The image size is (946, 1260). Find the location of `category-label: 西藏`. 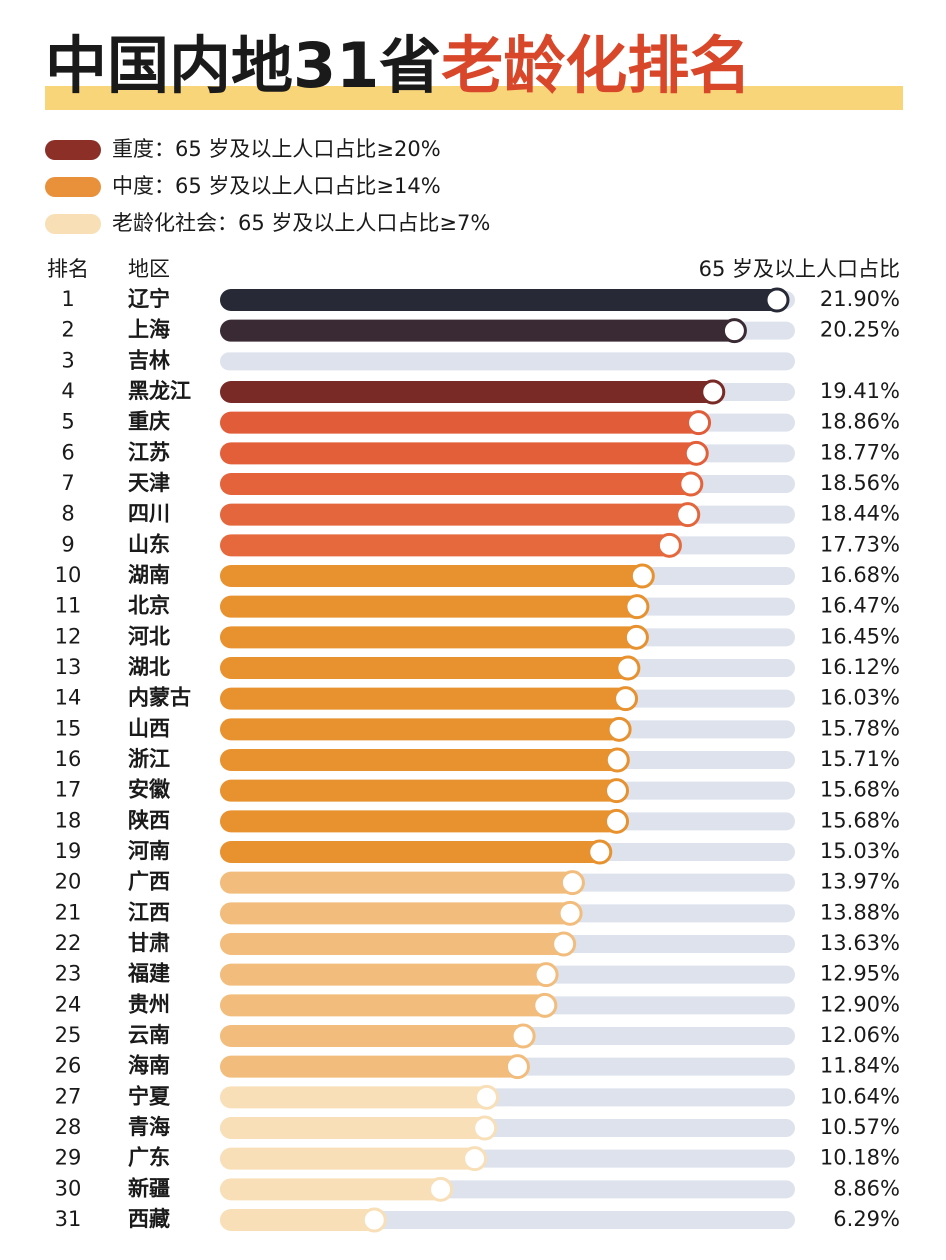

category-label: 西藏 is located at coordinates (149, 1219).